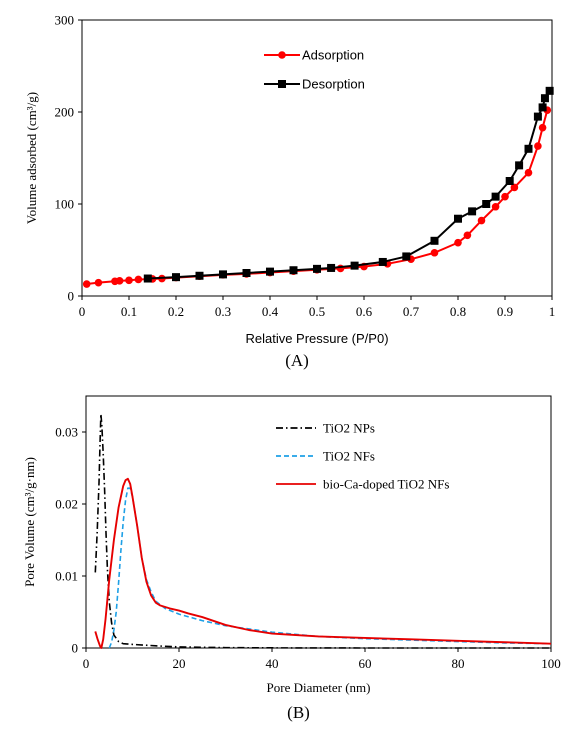 The image size is (576, 729). I want to click on panel-b-x-tick-label: 40, so click(272, 663).